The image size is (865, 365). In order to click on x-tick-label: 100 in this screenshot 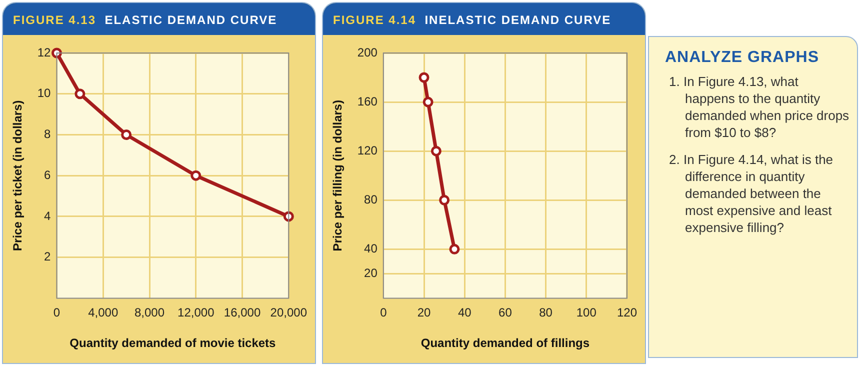, I will do `click(586, 313)`.